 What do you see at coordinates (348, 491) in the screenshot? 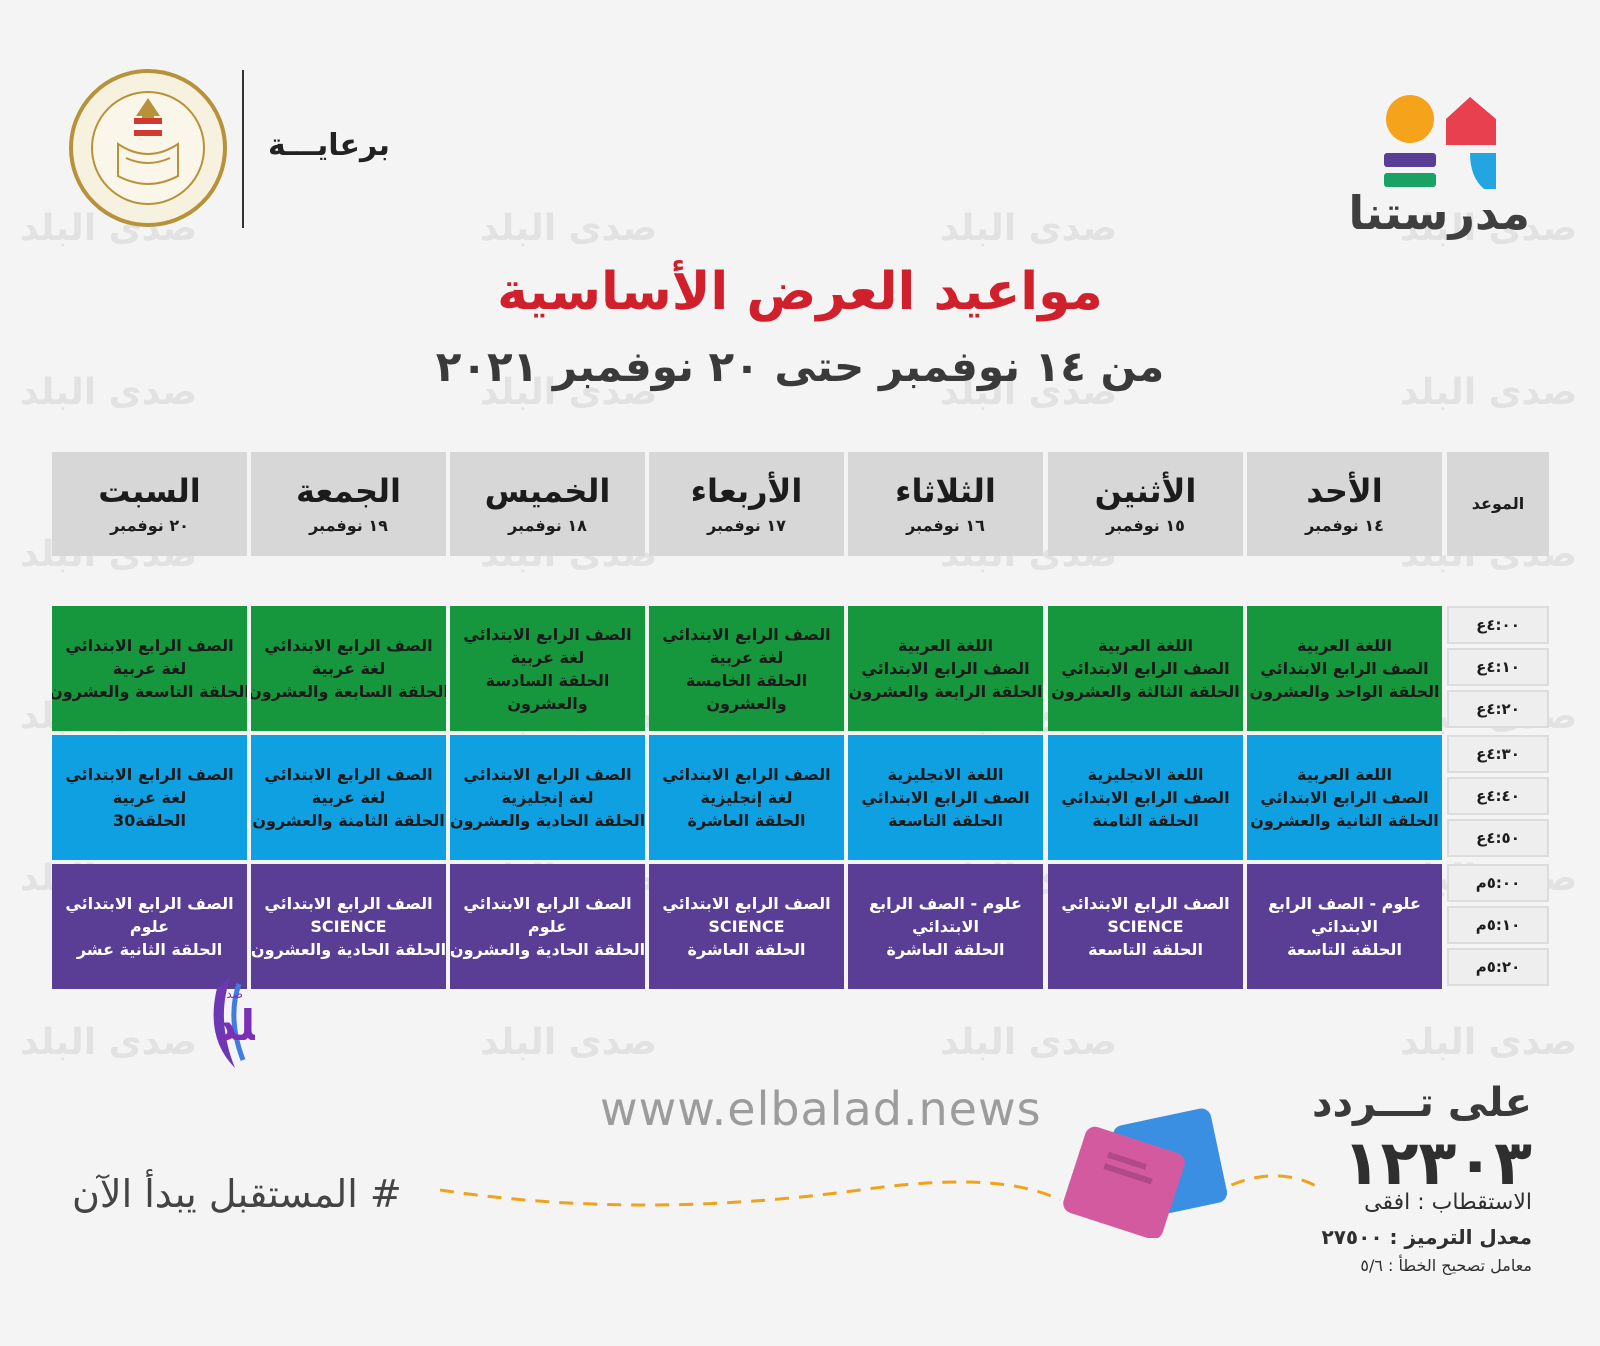
I see `day-name: الجمعة` at bounding box center [348, 491].